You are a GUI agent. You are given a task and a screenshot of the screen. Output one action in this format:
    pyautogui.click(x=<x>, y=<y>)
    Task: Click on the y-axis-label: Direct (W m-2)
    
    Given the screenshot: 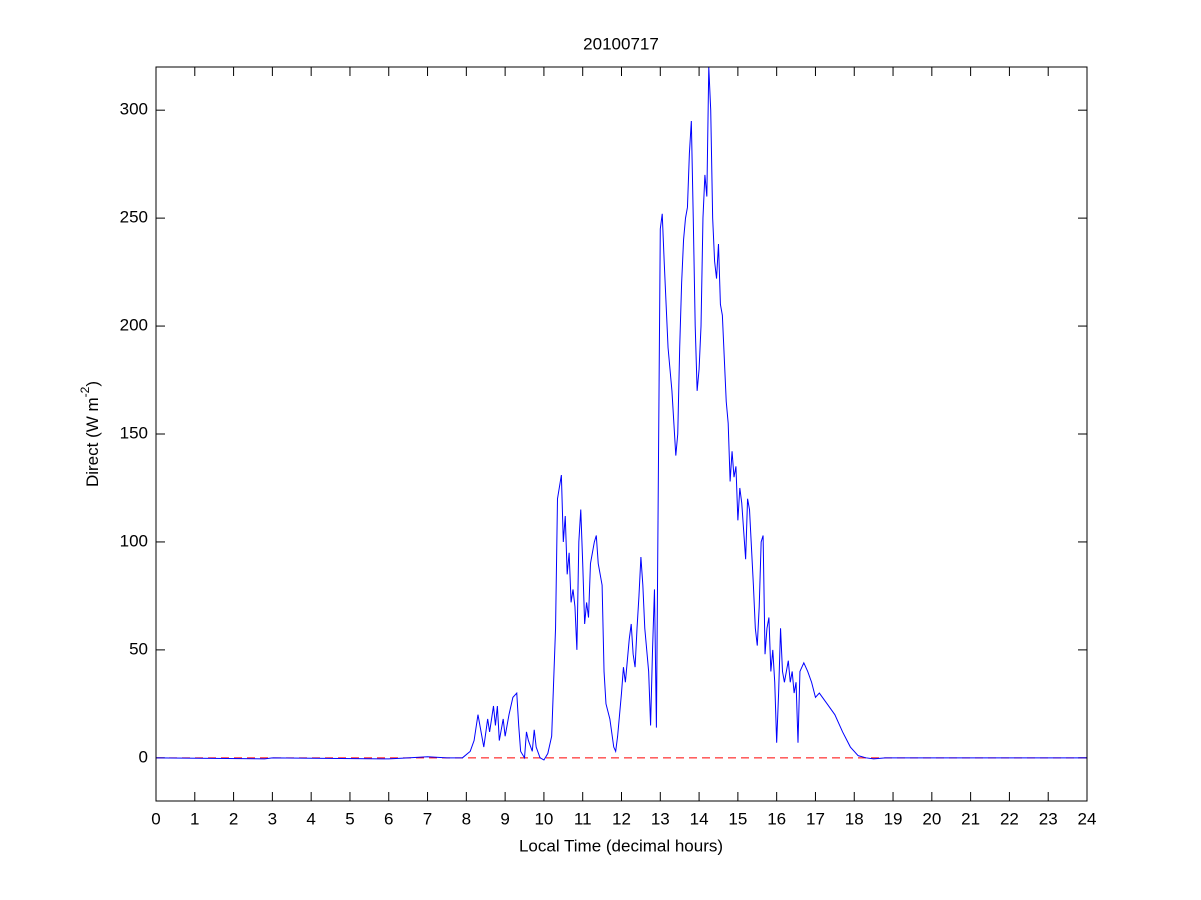 What is the action you would take?
    pyautogui.click(x=90, y=434)
    